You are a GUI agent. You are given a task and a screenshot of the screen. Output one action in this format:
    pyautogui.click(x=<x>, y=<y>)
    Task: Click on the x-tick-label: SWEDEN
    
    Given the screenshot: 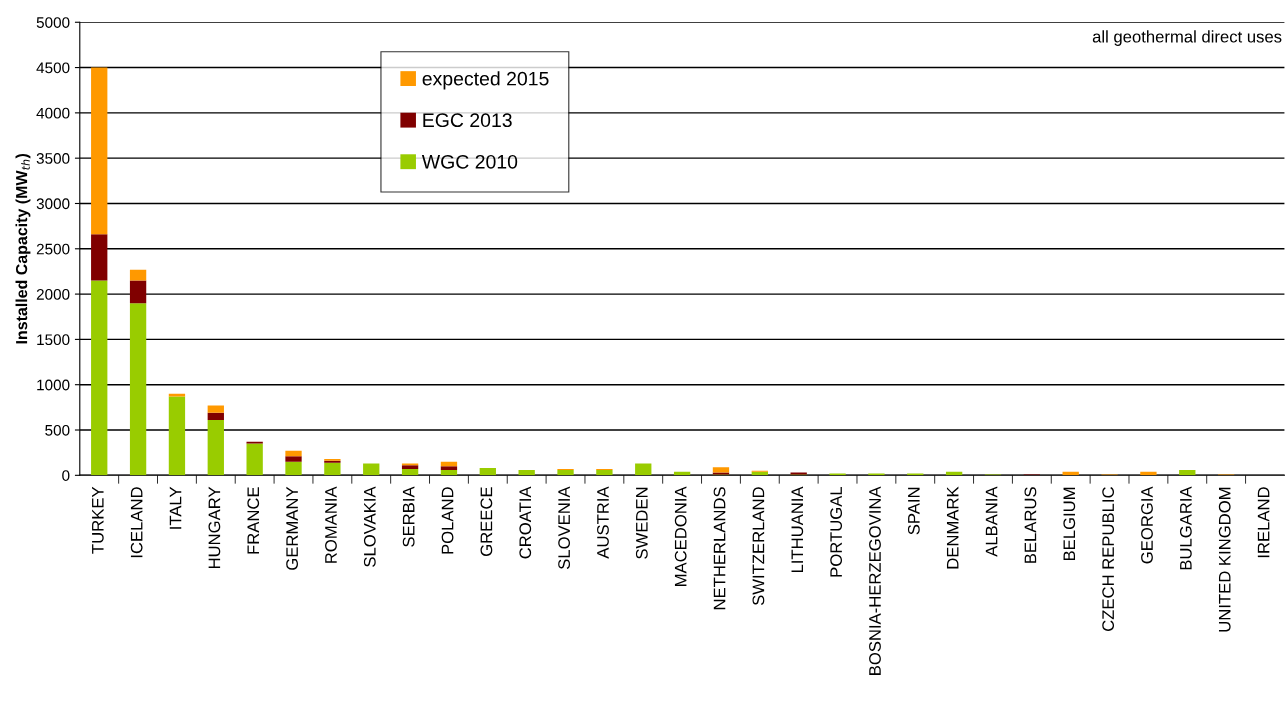 What is the action you would take?
    pyautogui.click(x=641, y=523)
    